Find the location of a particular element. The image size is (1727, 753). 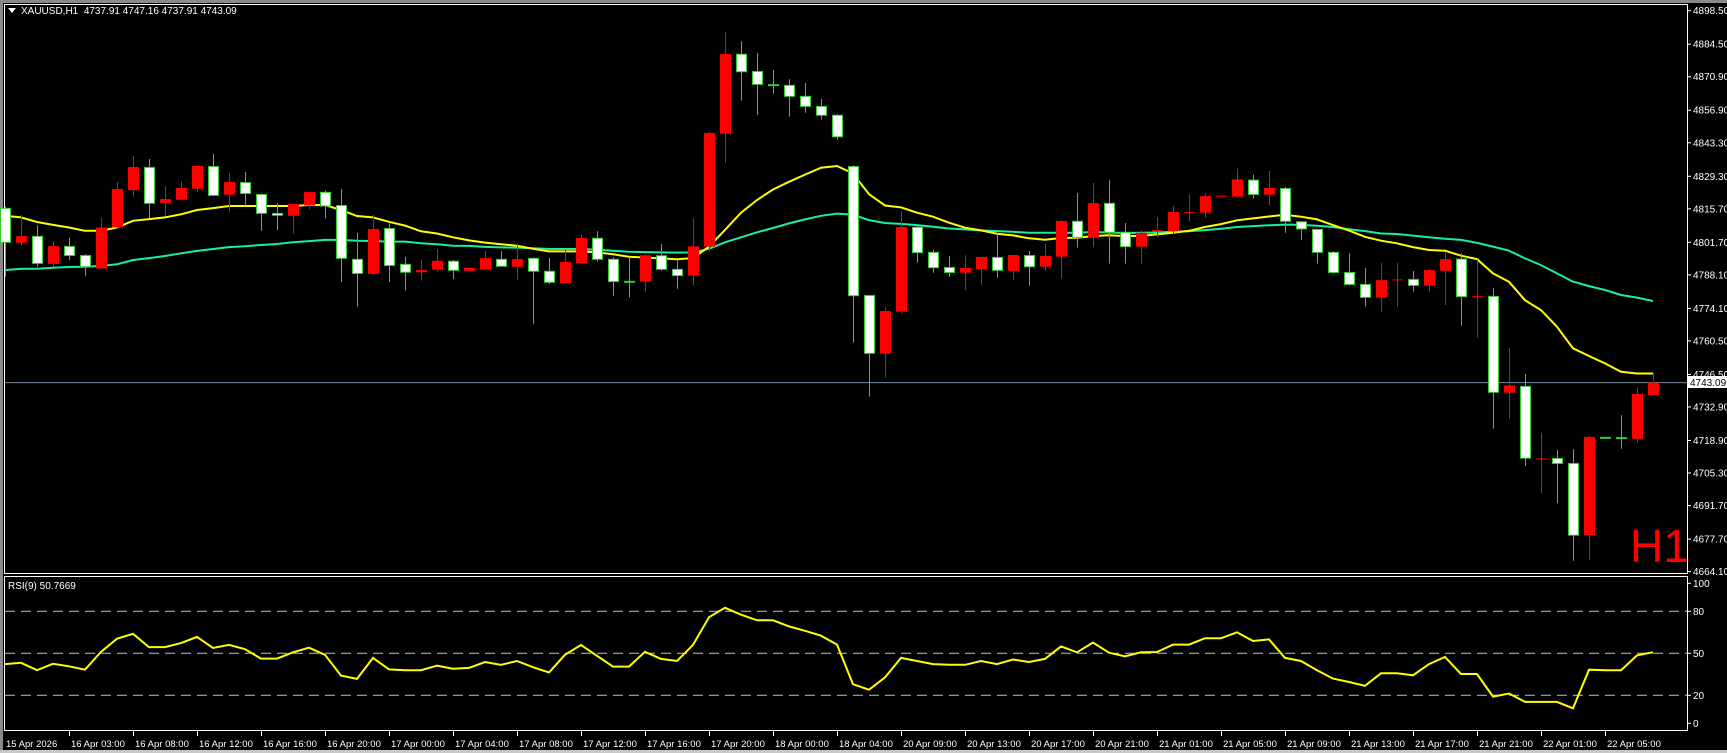

time-tick-label: 16 Apr 16:00 is located at coordinates (290, 744).